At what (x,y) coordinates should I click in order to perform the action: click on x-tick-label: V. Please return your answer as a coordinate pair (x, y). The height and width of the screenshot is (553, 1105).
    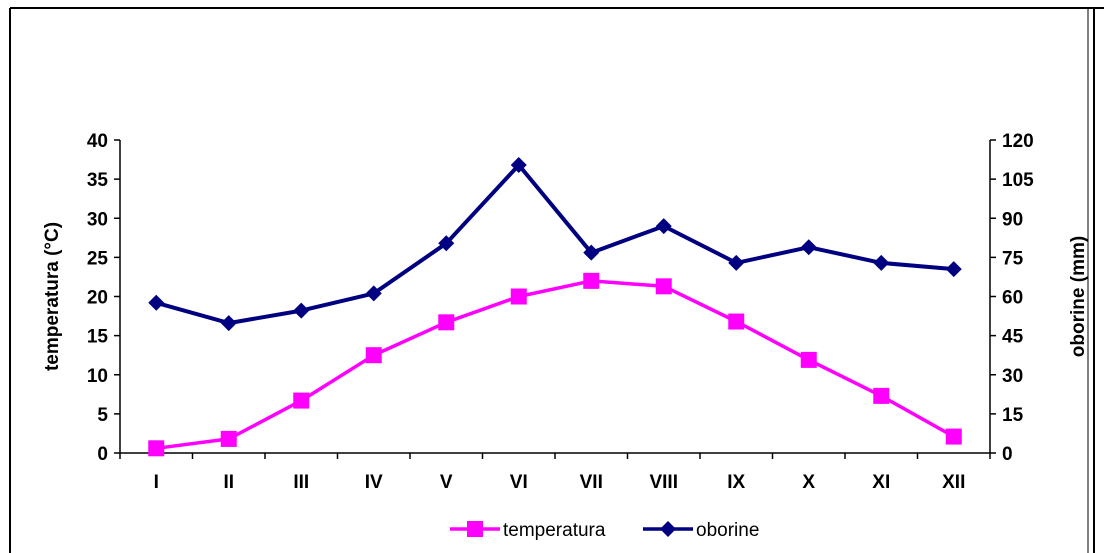
    Looking at the image, I should click on (446, 482).